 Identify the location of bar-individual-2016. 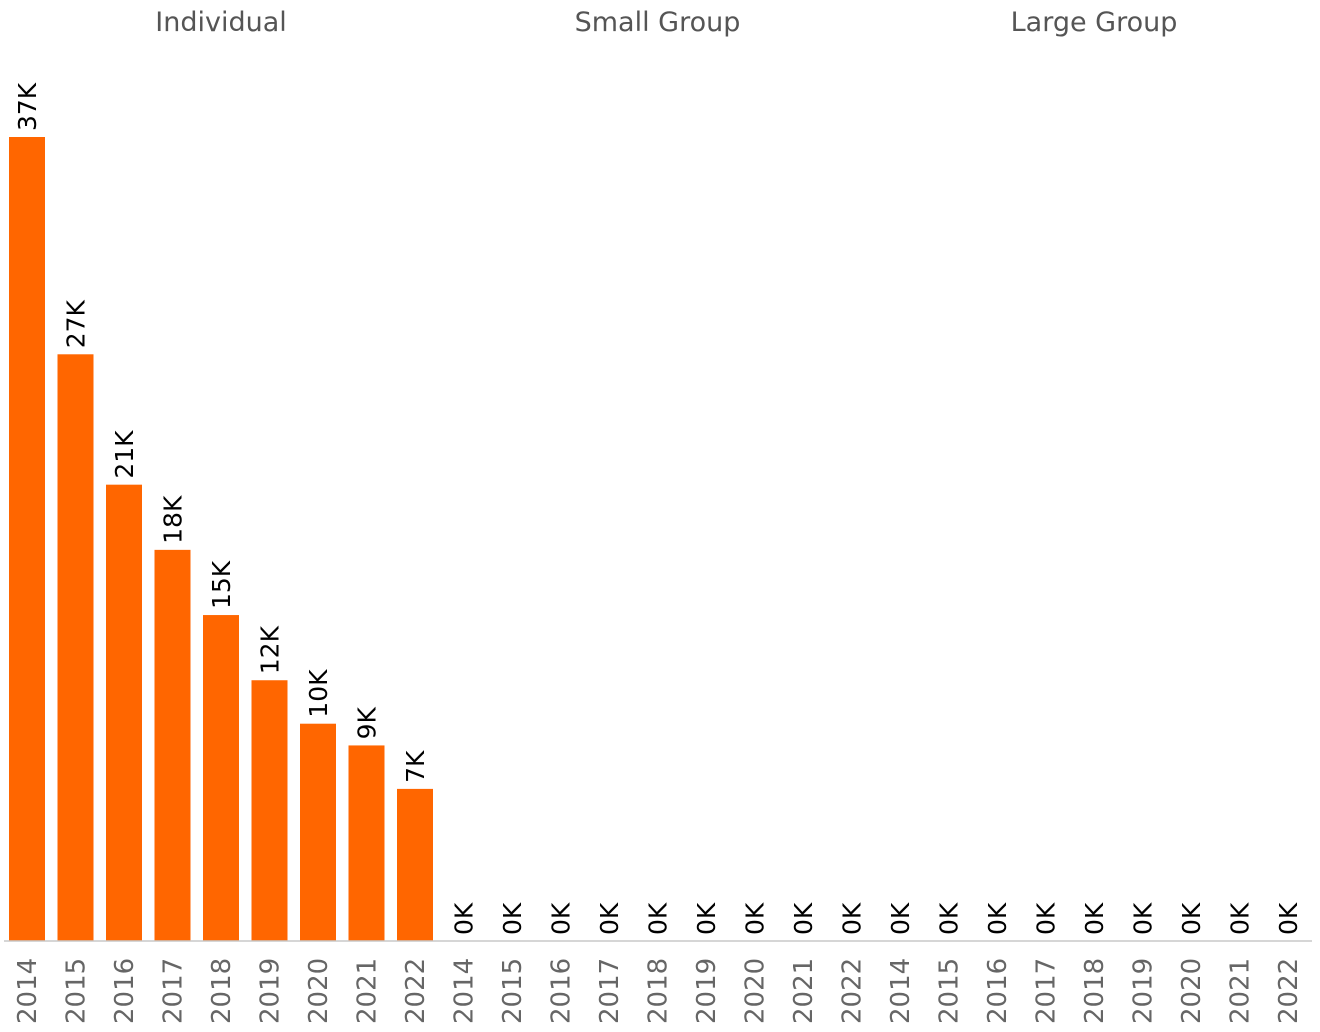
(124, 712).